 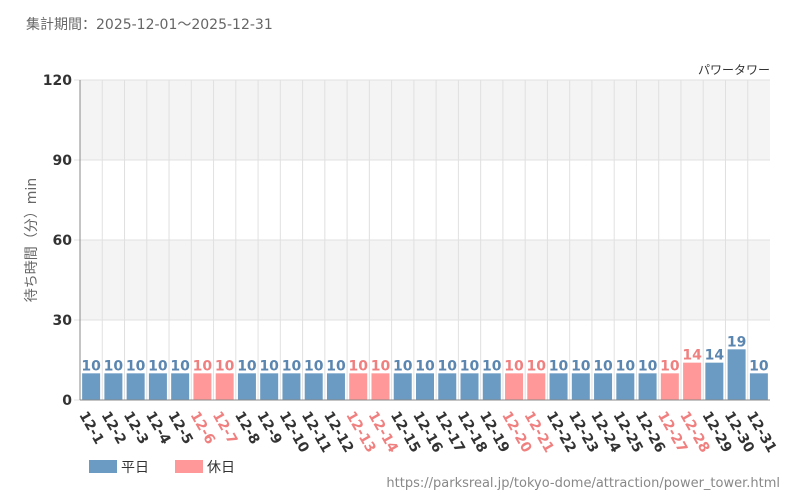 What do you see at coordinates (103, 466) in the screenshot?
I see `legend-swatch-weekday` at bounding box center [103, 466].